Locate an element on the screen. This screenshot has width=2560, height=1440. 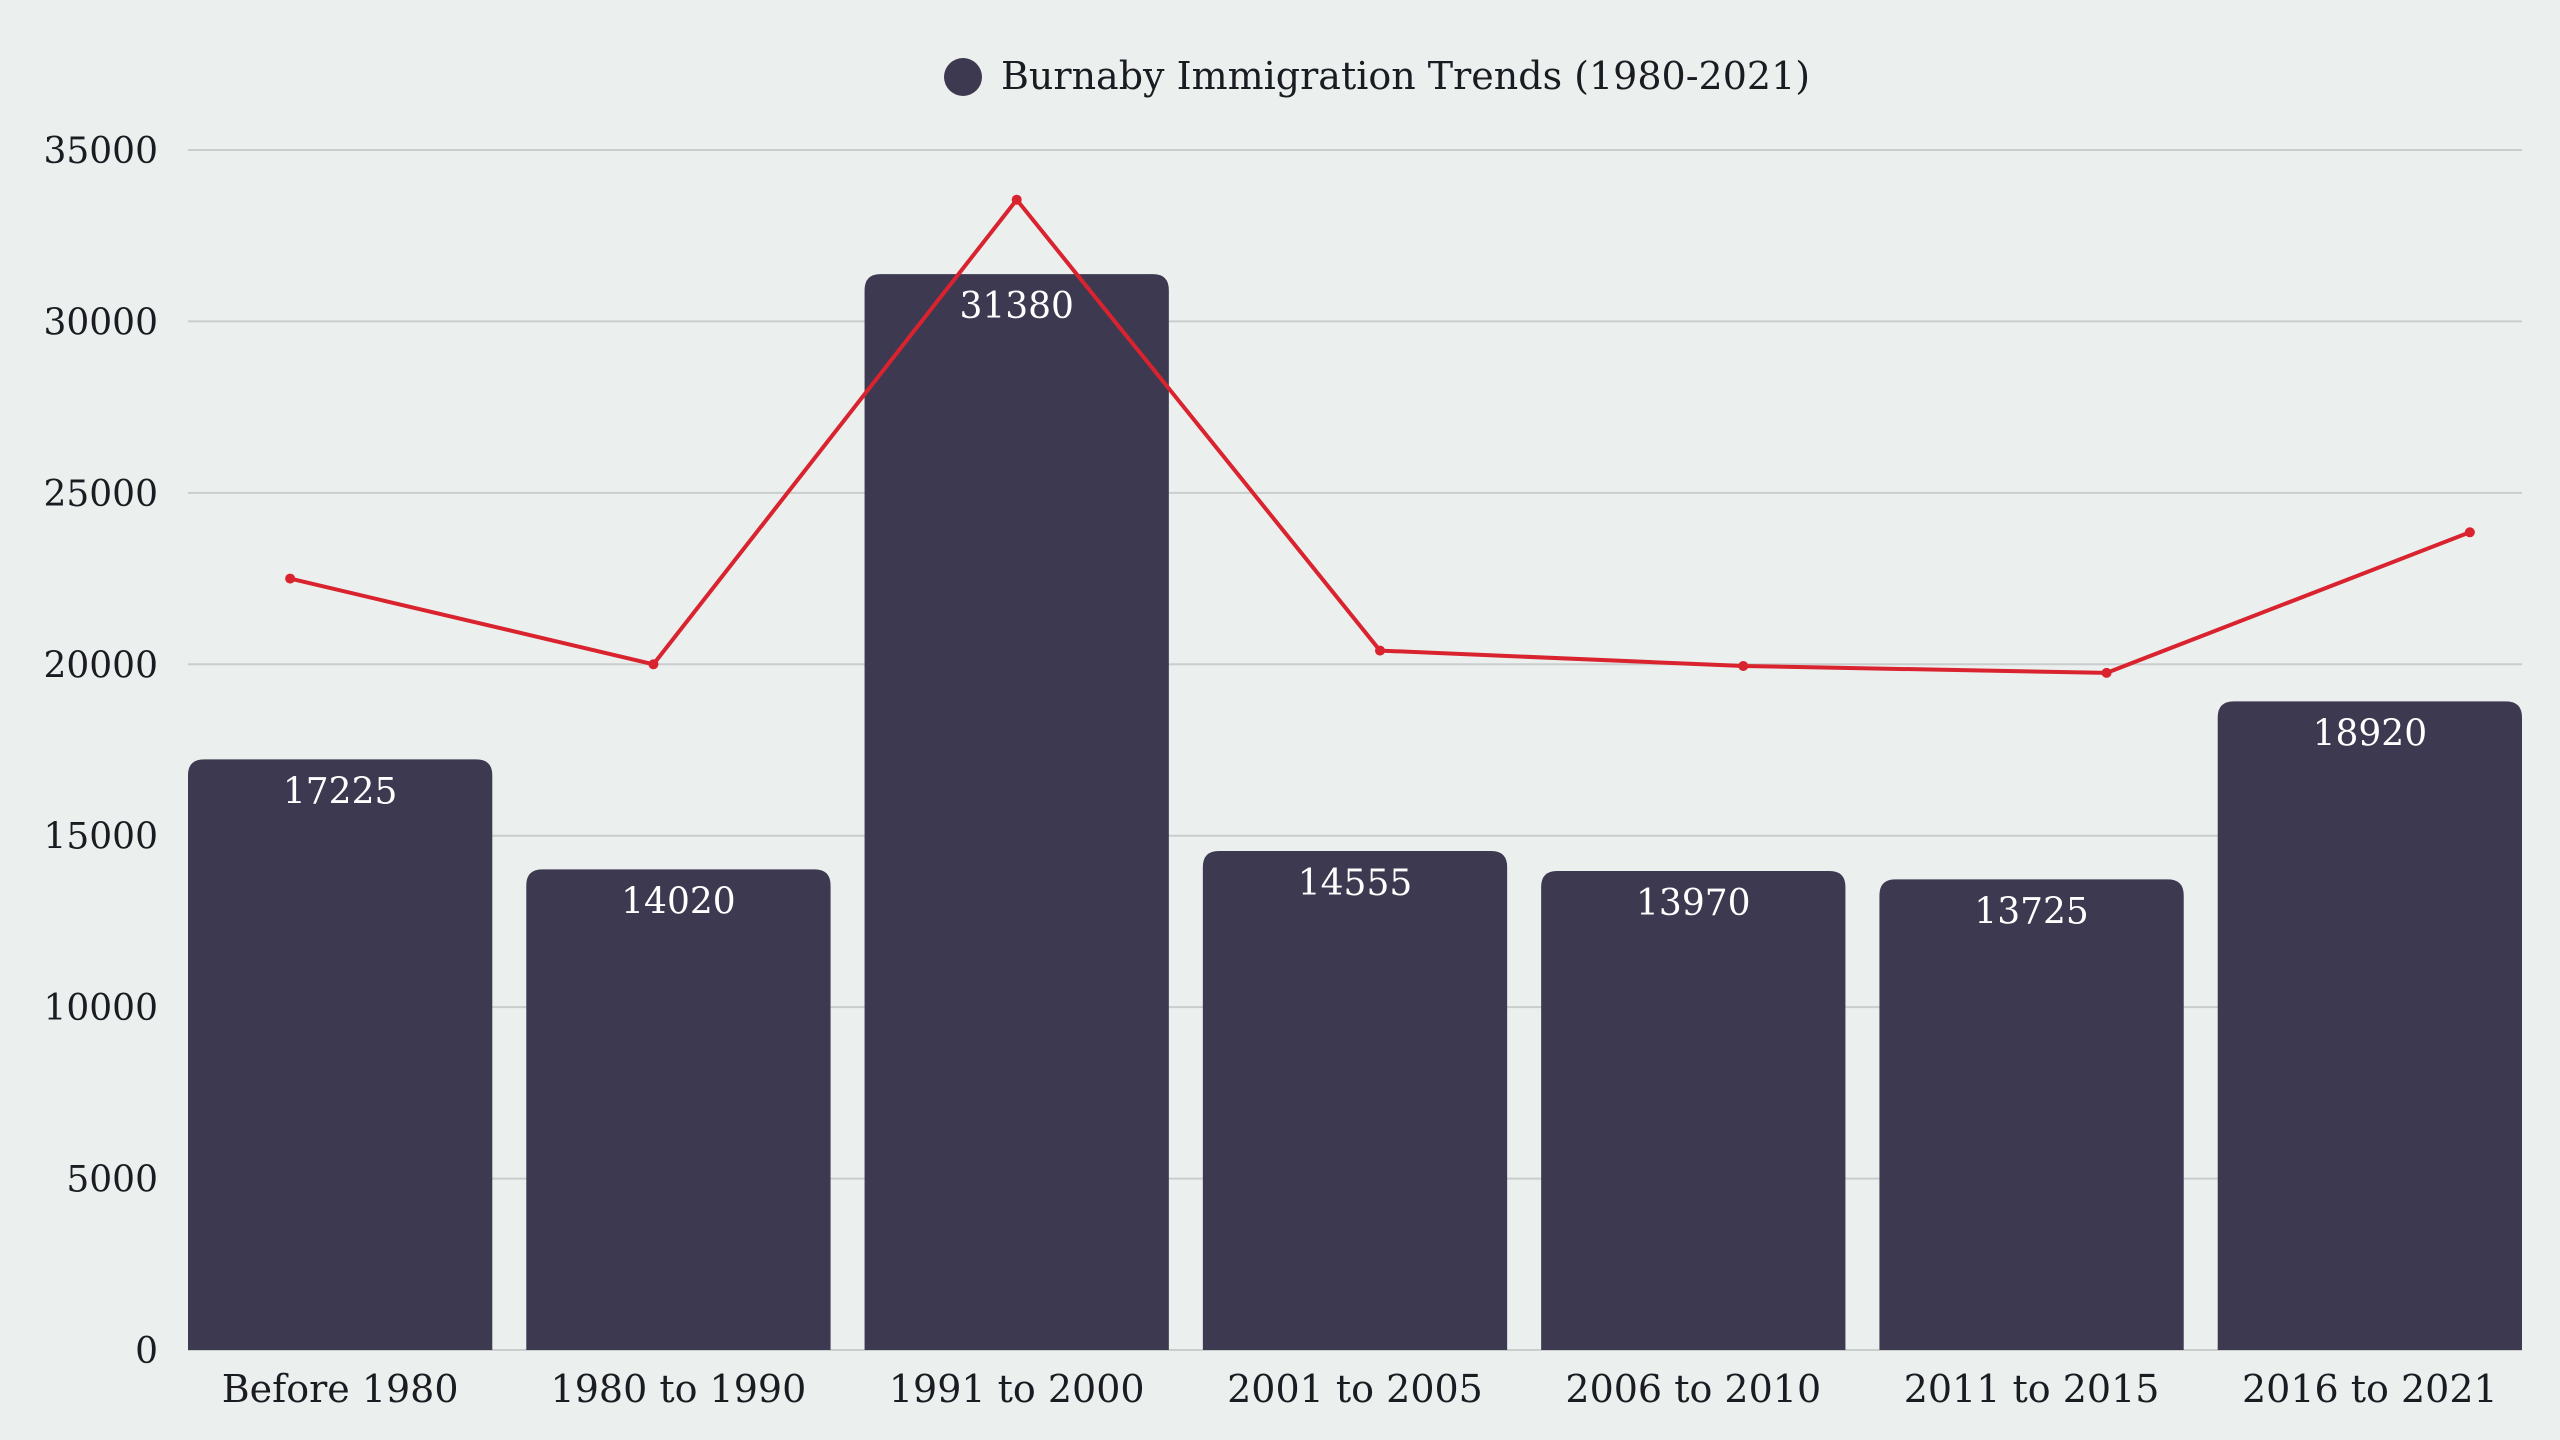
bar-value-label: 13725 is located at coordinates (2031, 911).